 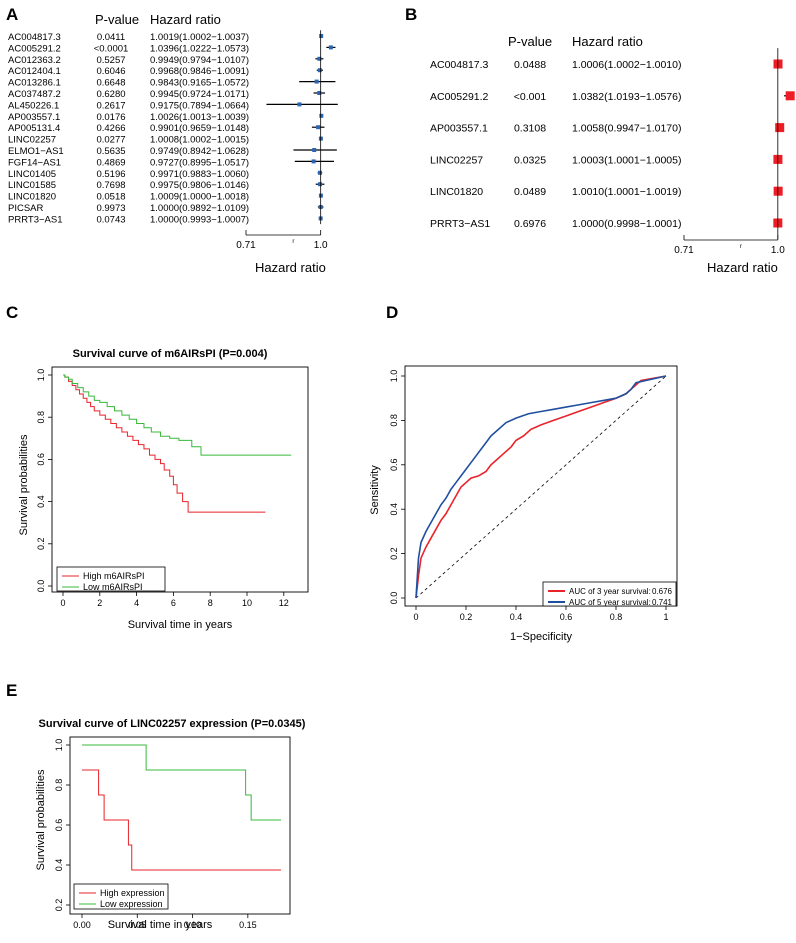 What do you see at coordinates (530, 224) in the screenshot?
I see `forest-row-pvalue: 0.6976` at bounding box center [530, 224].